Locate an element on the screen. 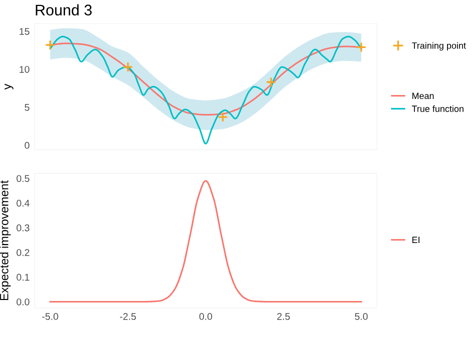  y-axis-title: Expected improvement is located at coordinates (5, 240).